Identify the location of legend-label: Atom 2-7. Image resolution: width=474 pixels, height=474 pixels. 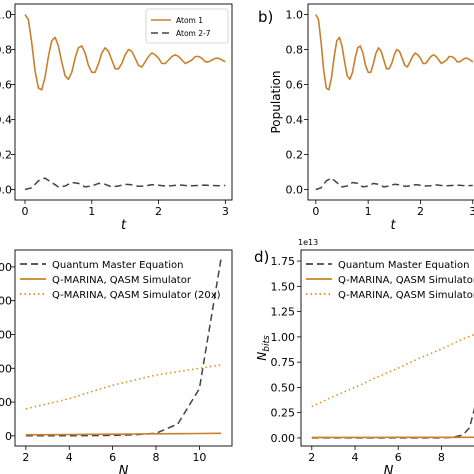
(193, 33).